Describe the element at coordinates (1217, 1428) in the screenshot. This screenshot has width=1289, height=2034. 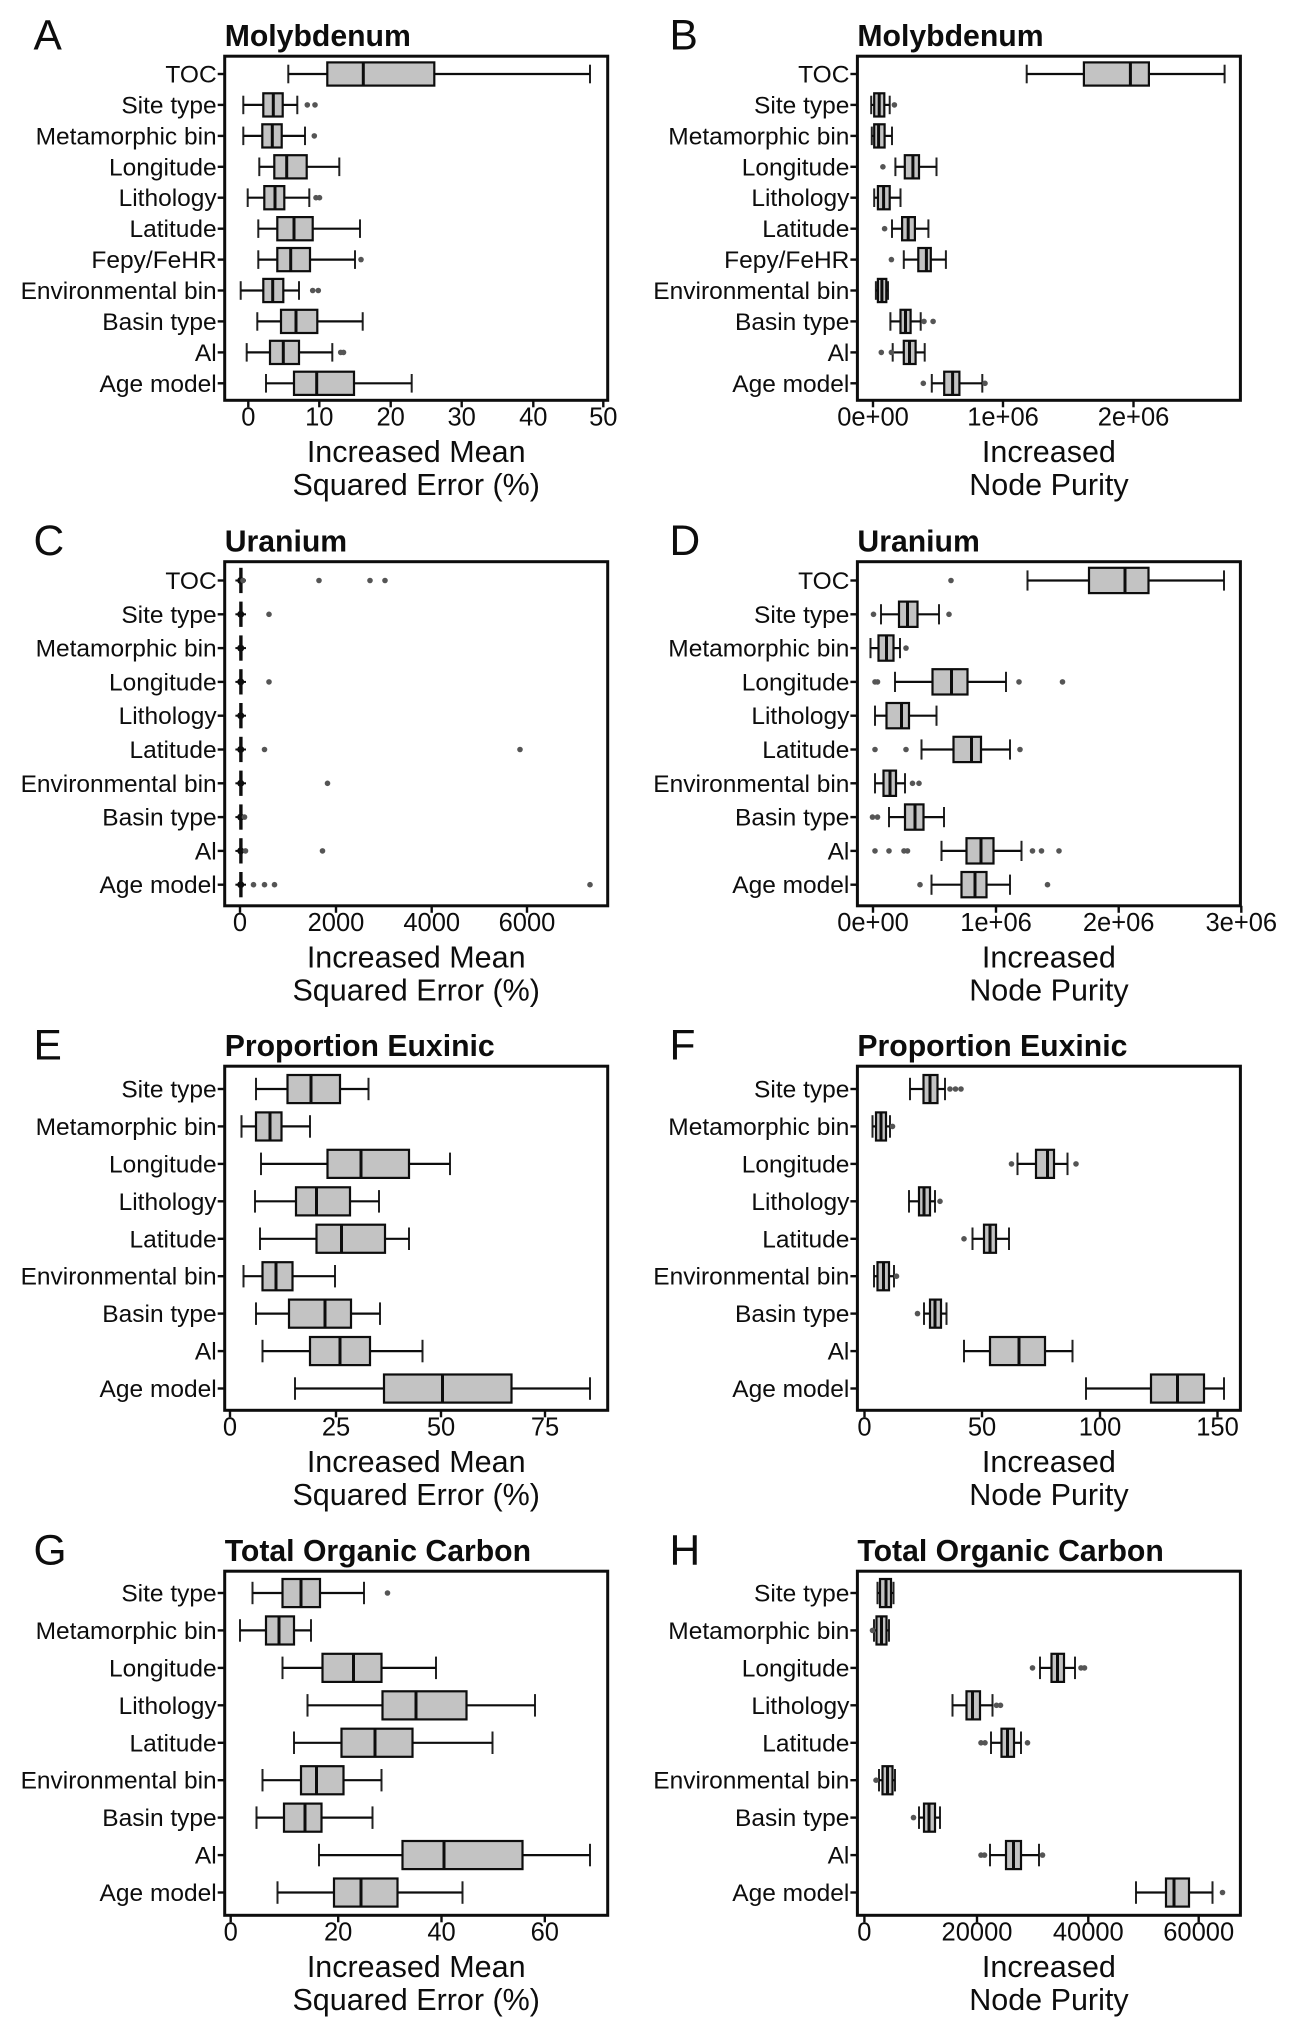
I see `svg-text: 150` at that location.